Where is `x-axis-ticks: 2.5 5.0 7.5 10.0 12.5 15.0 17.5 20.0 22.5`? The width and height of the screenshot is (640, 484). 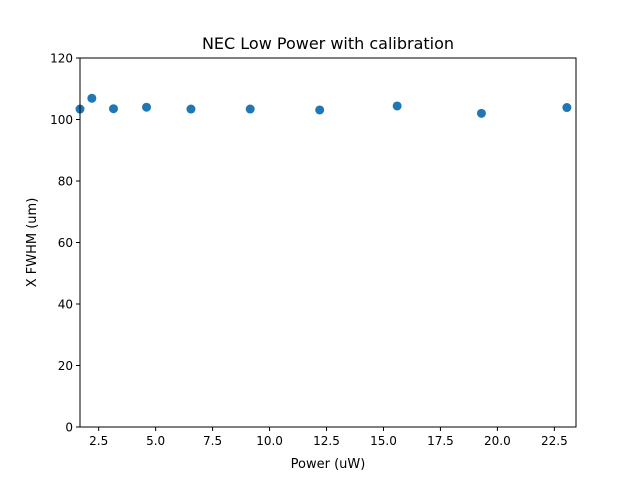
x-axis-ticks: 2.5 5.0 7.5 10.0 12.5 15.0 17.5 20.0 22.5 is located at coordinates (328, 437).